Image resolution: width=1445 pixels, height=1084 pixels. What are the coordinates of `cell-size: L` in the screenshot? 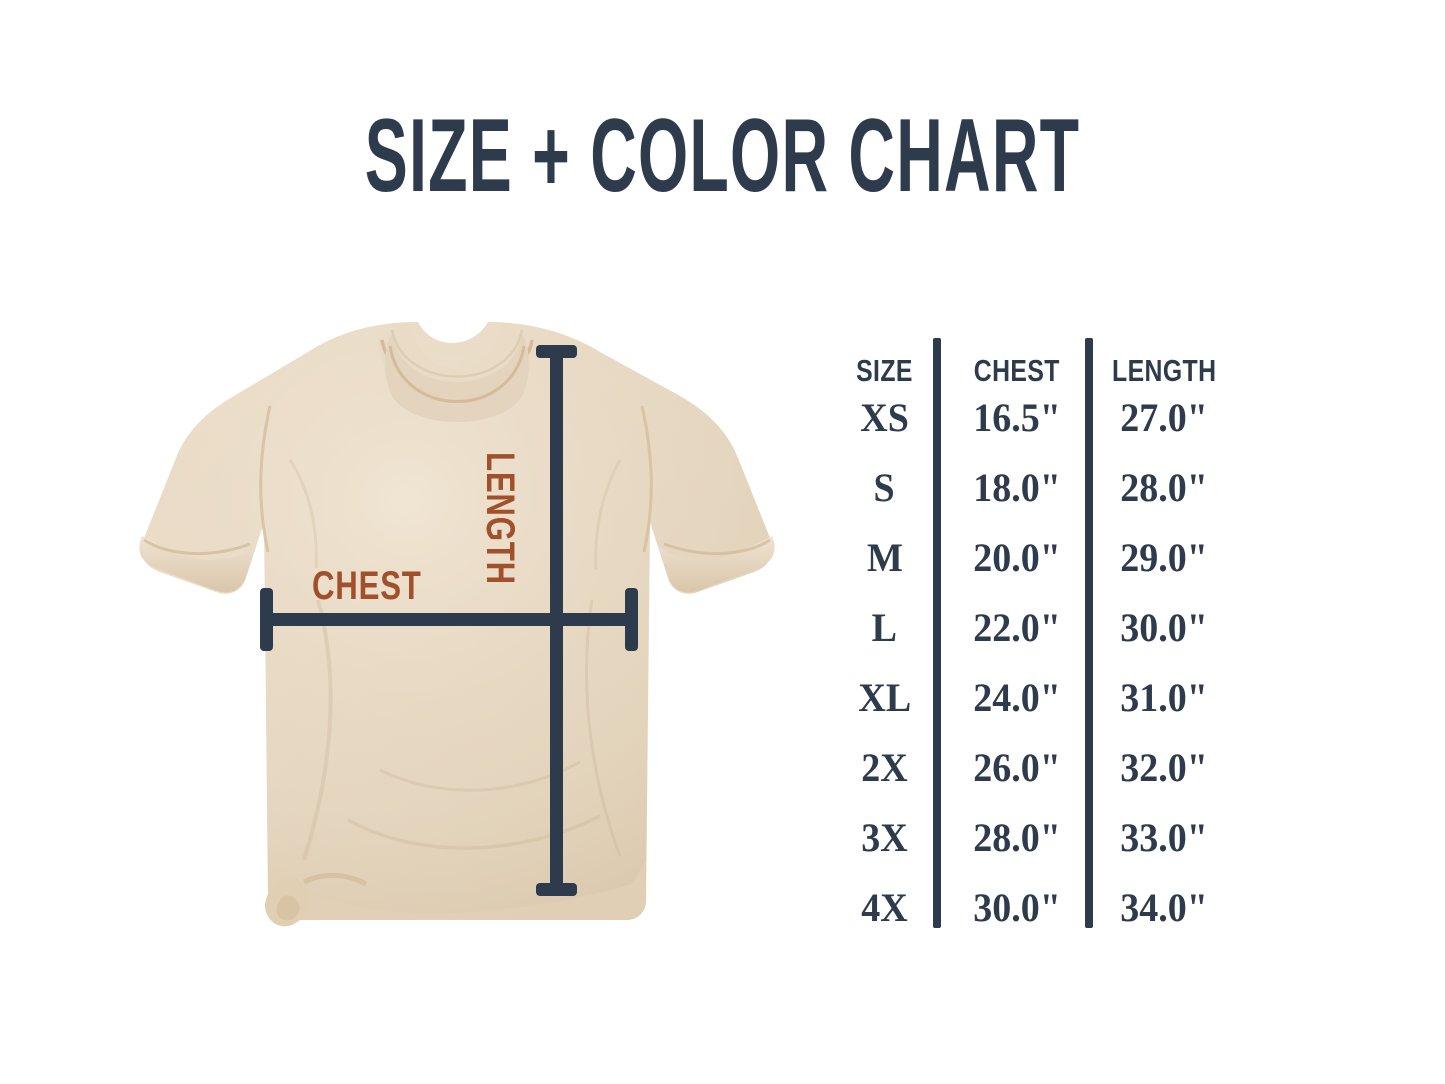 It's located at (884, 627).